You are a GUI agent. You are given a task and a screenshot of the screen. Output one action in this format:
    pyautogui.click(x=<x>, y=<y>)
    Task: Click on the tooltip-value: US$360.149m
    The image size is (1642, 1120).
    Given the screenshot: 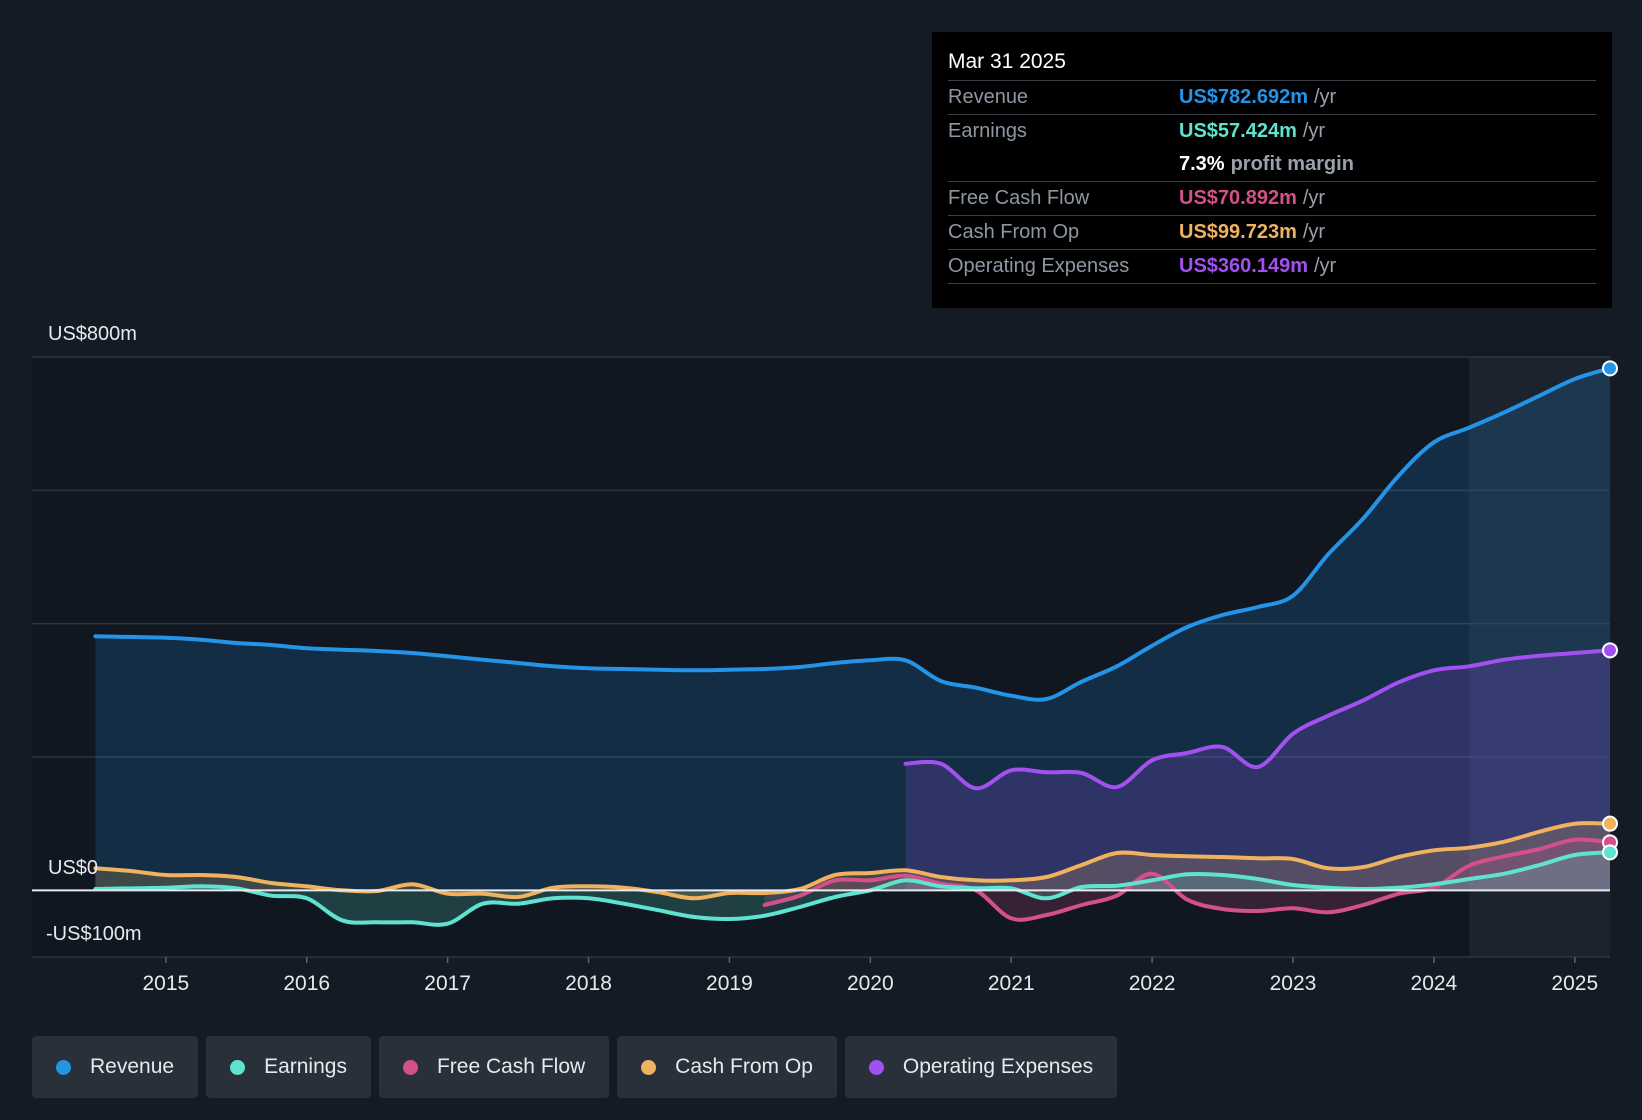 What is the action you would take?
    pyautogui.click(x=1243, y=266)
    